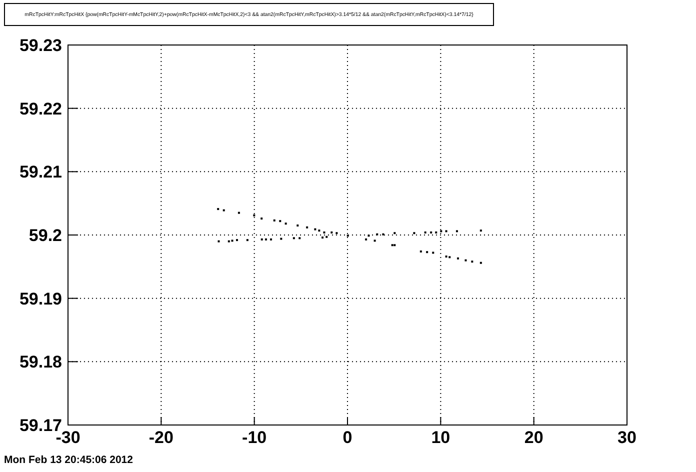  Describe the element at coordinates (40, 46) in the screenshot. I see `y-tick-label: 59.23` at that location.